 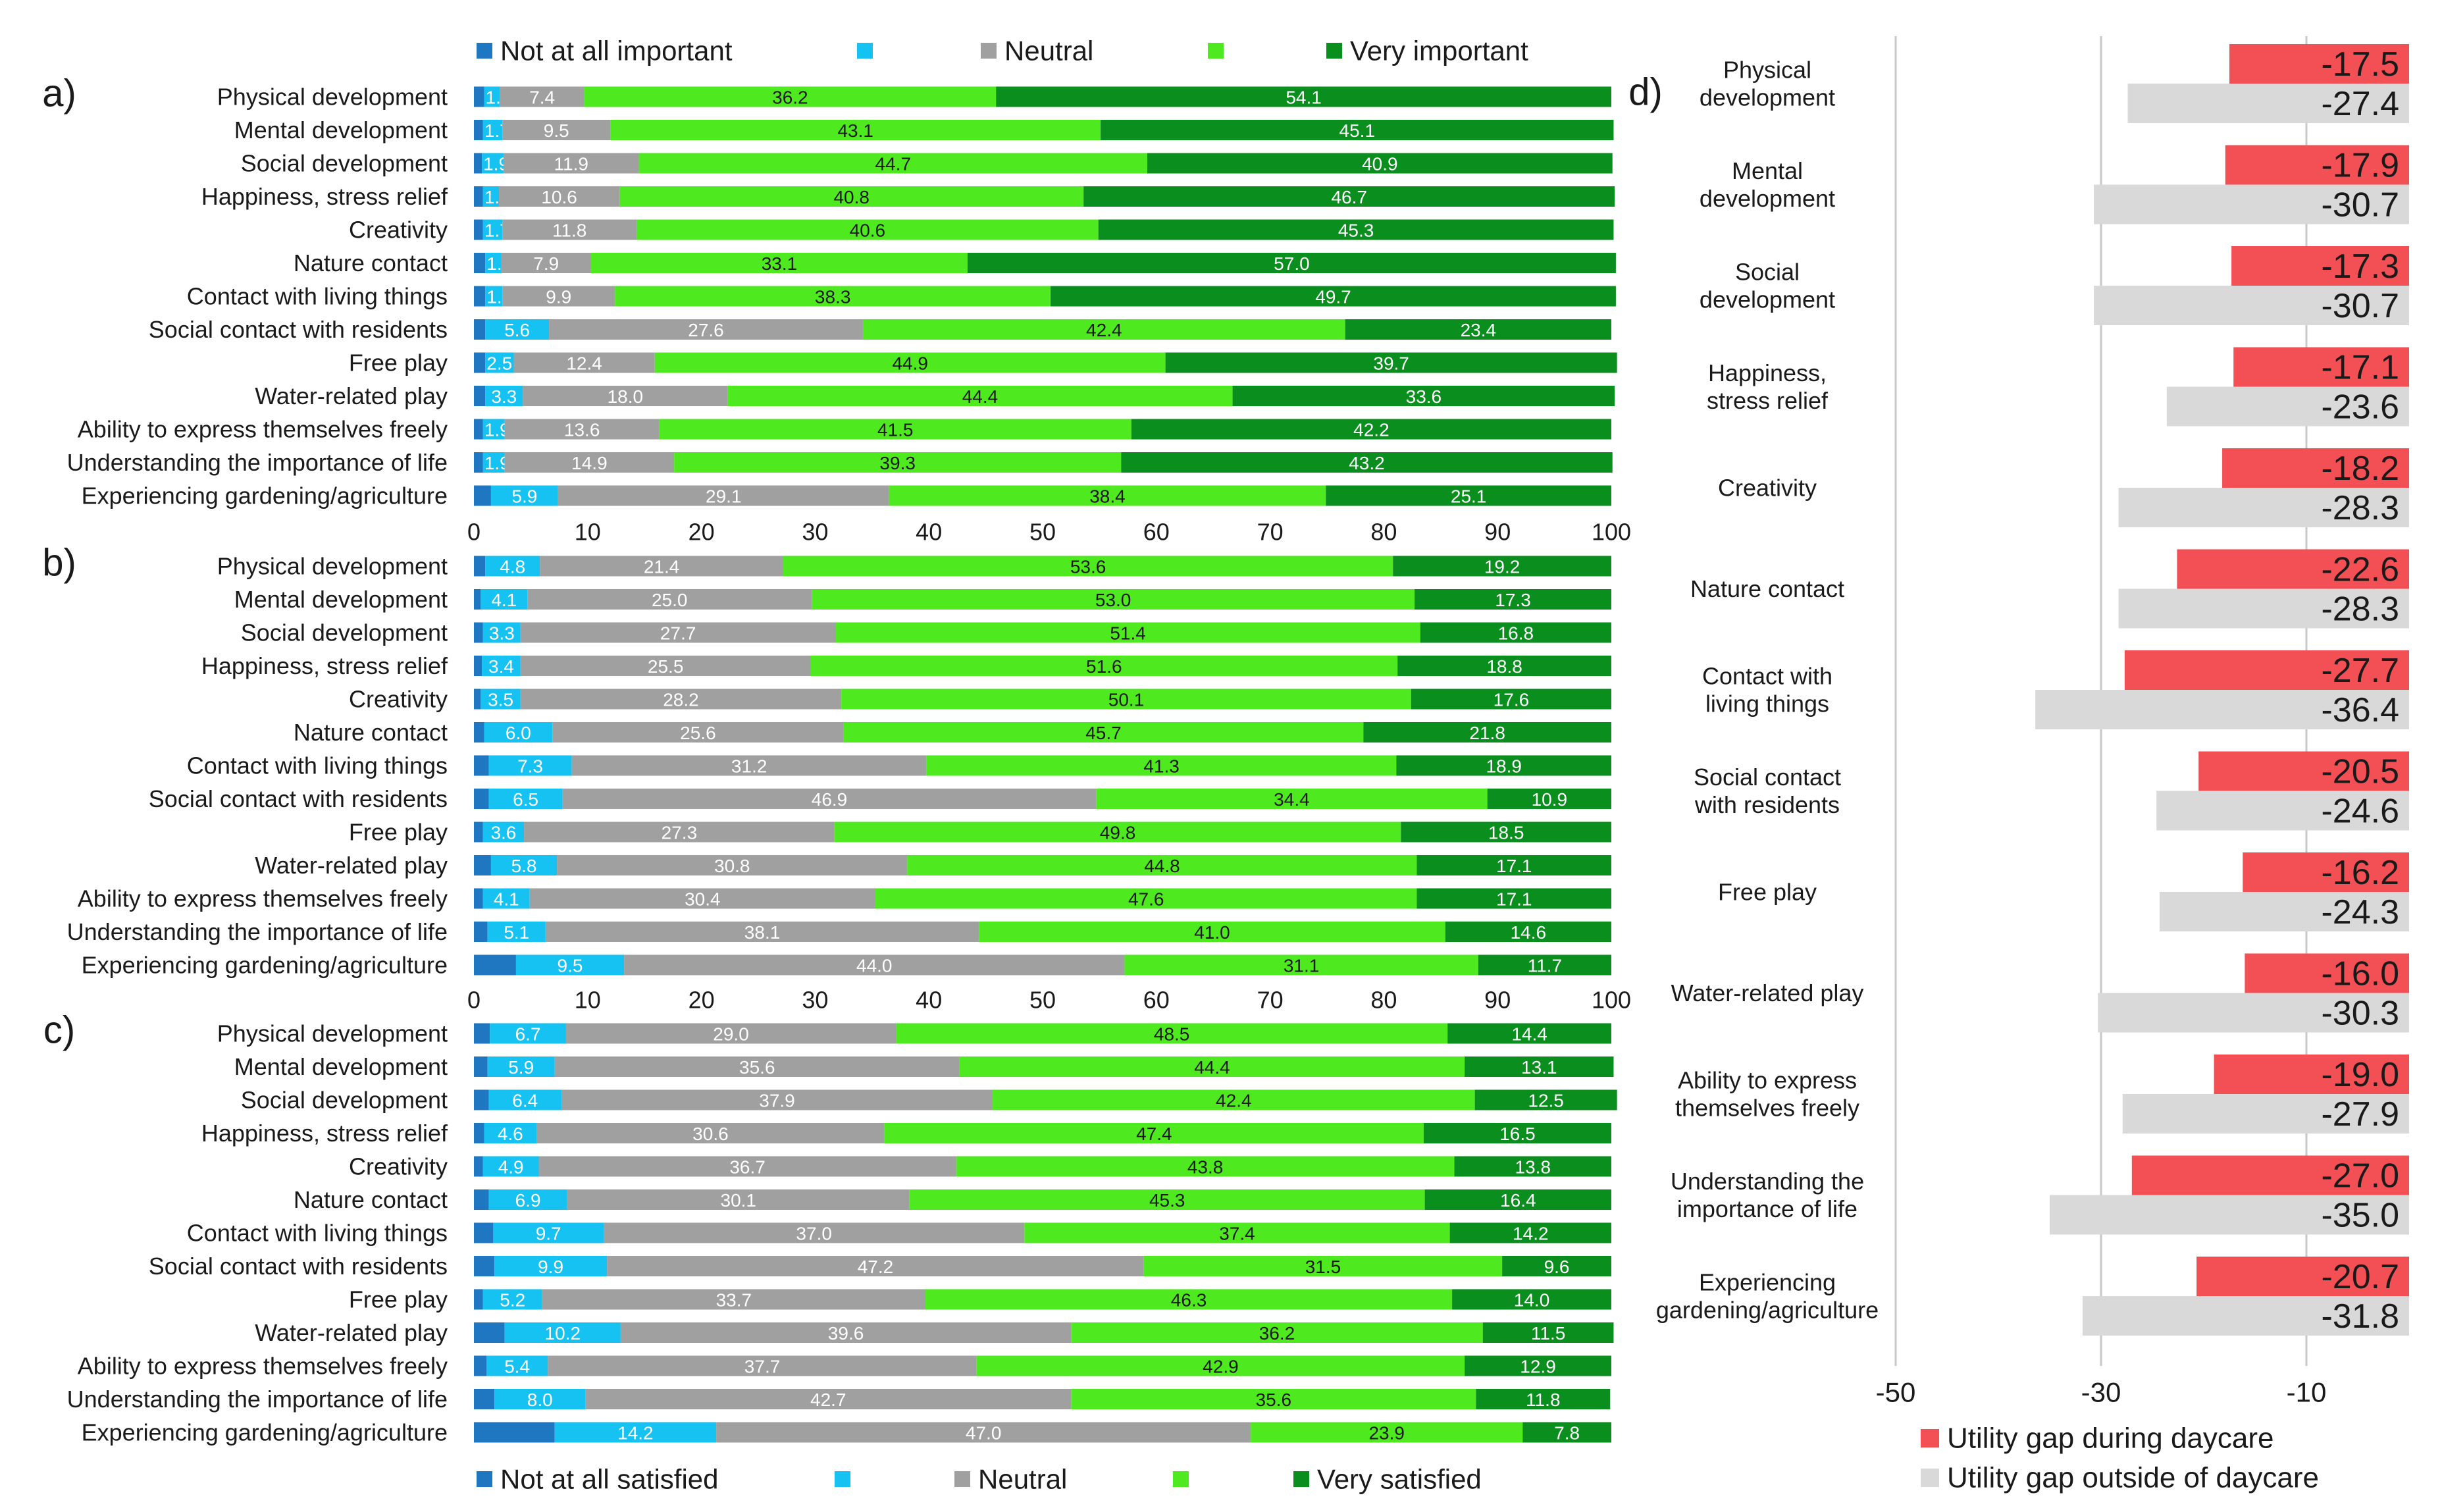 What do you see at coordinates (2360, 469) in the screenshot?
I see `data-label: -18.2` at bounding box center [2360, 469].